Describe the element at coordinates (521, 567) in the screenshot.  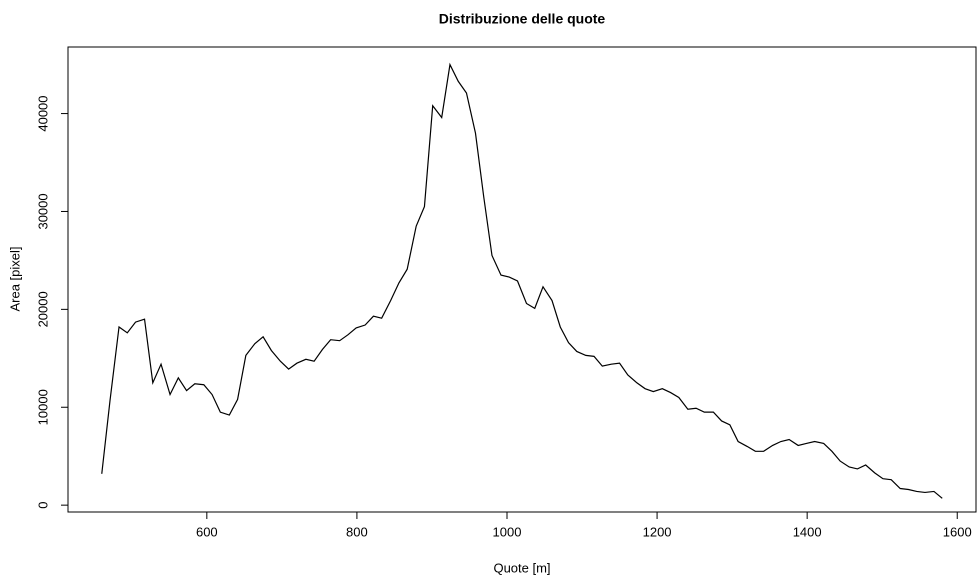
I see `x-axis-label: Quote [m]` at that location.